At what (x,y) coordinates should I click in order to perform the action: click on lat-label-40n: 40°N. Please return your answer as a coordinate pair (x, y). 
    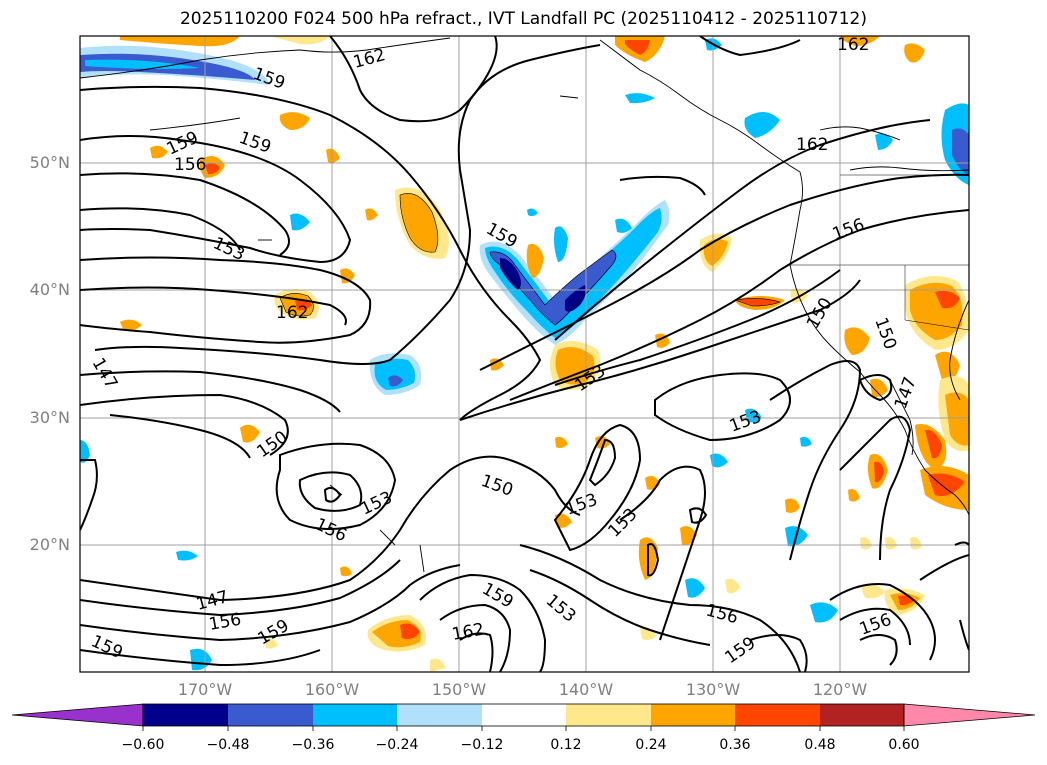
    Looking at the image, I should click on (49, 289).